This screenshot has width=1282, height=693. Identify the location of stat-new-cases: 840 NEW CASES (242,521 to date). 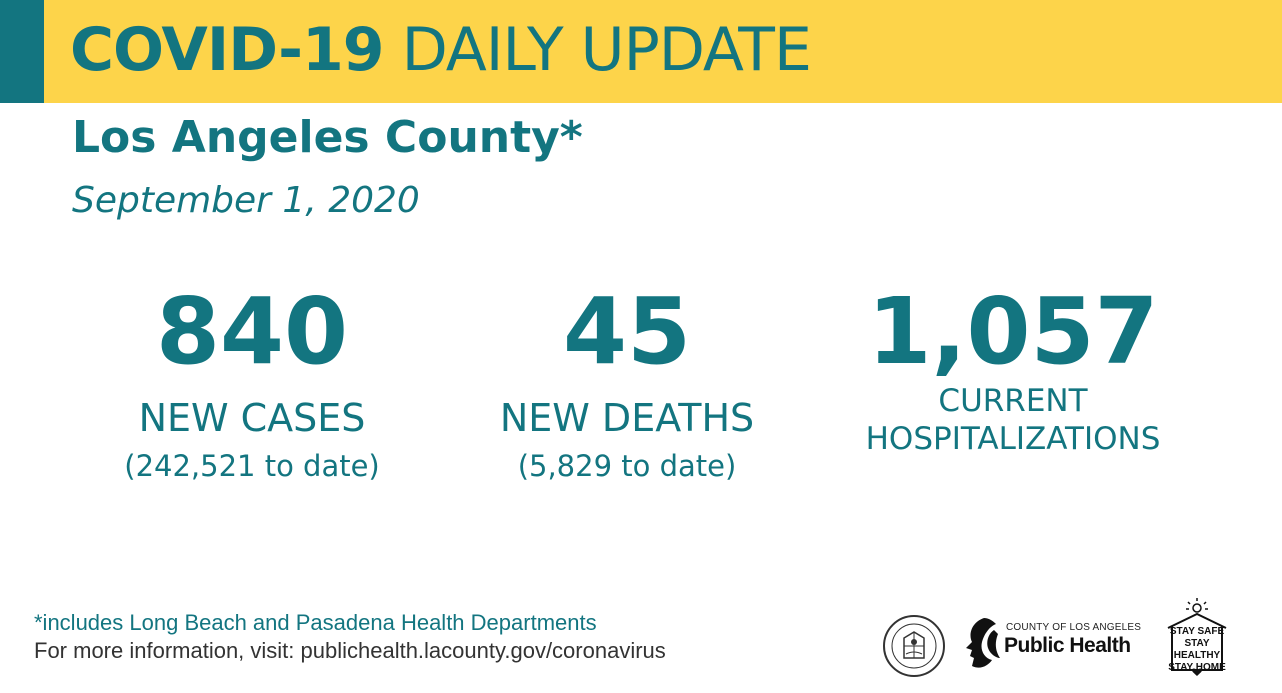
(252, 383).